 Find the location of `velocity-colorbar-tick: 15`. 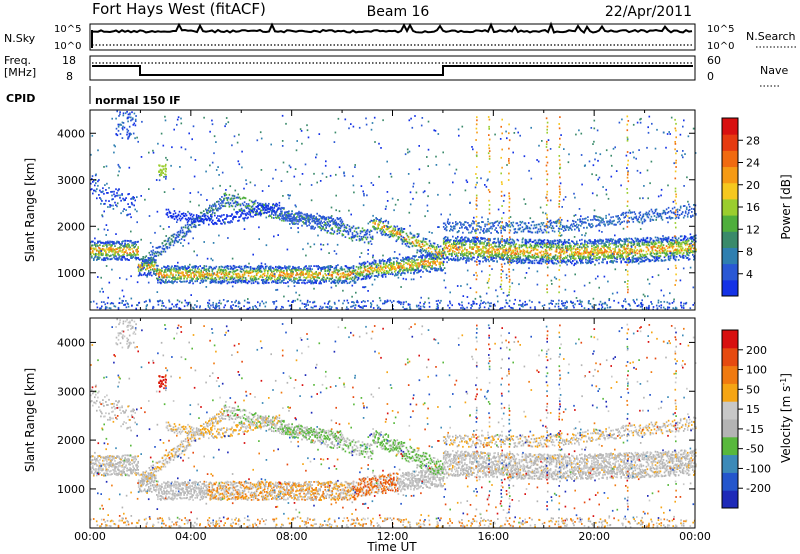

velocity-colorbar-tick: 15 is located at coordinates (753, 409).